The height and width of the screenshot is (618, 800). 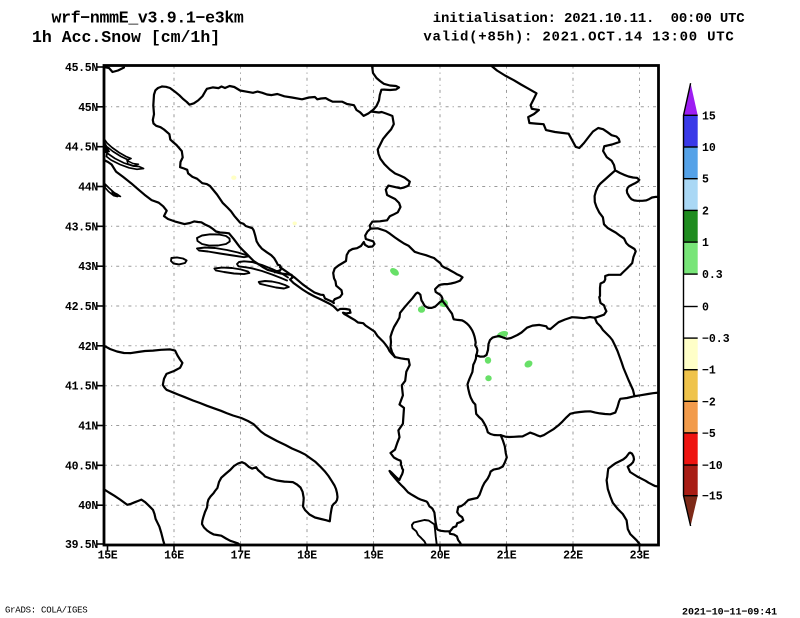 What do you see at coordinates (148, 18) in the screenshot?
I see `svg-text: wrf−nmmE_v3.9.1−e3km` at bounding box center [148, 18].